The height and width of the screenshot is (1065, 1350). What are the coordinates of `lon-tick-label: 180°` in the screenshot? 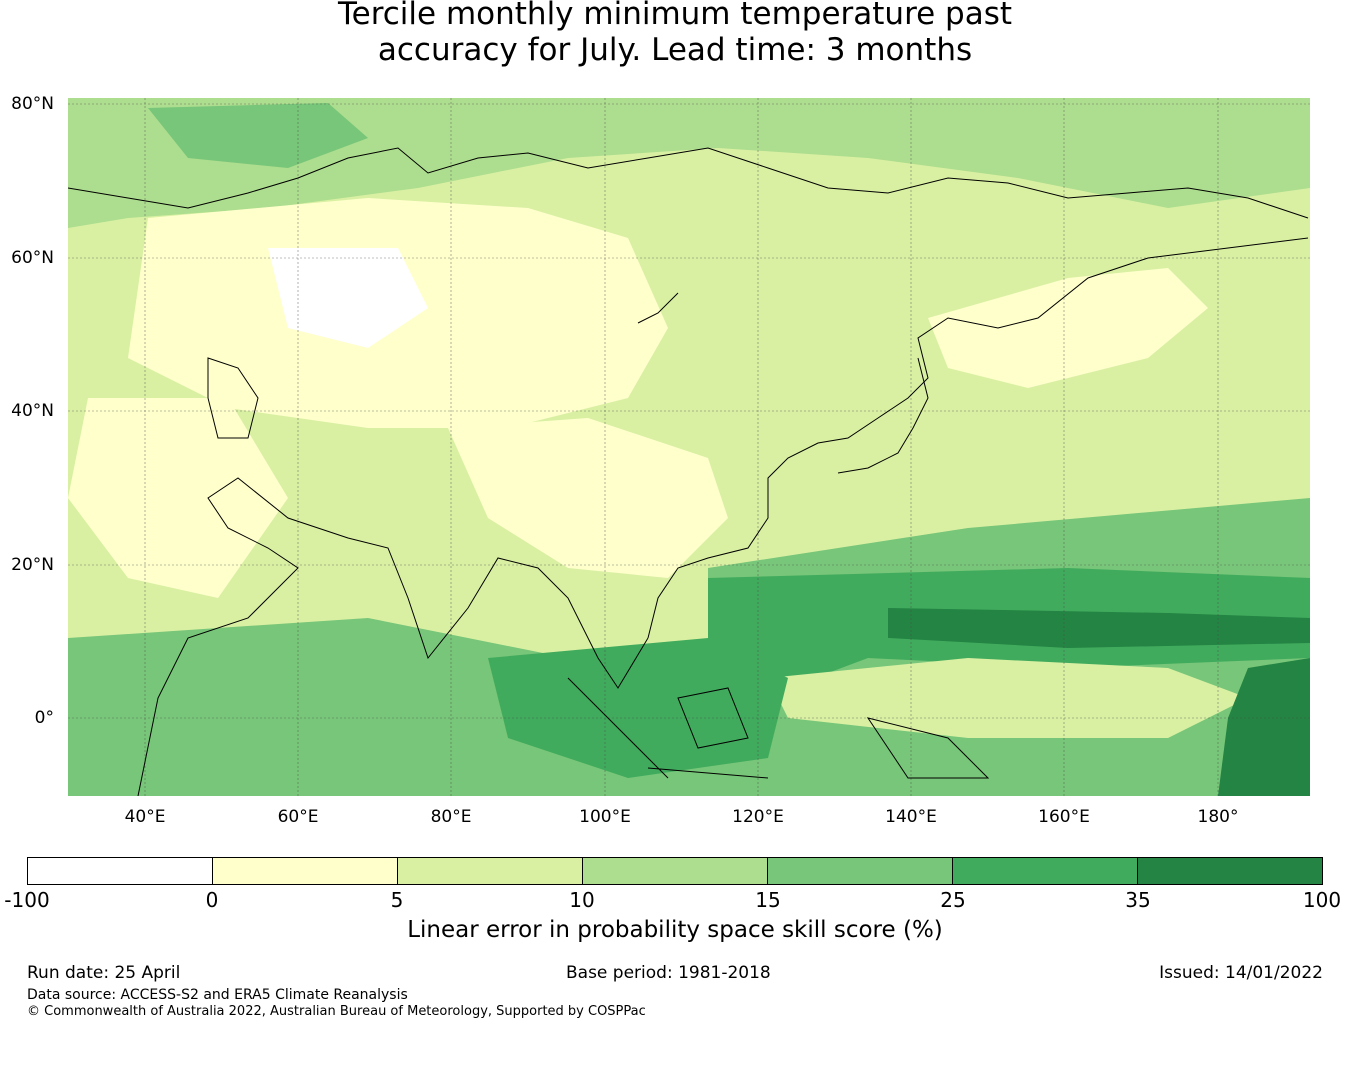 It's located at (1218, 817).